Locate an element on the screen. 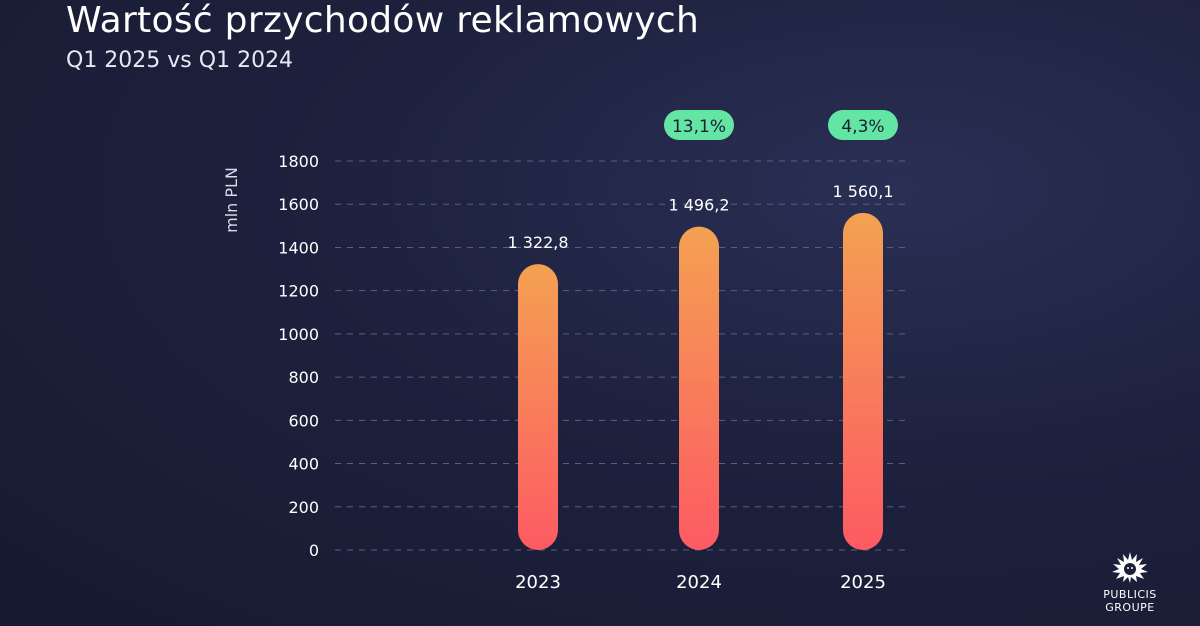 Image resolution: width=1200 pixels, height=626 pixels. bar-2024 is located at coordinates (699, 388).